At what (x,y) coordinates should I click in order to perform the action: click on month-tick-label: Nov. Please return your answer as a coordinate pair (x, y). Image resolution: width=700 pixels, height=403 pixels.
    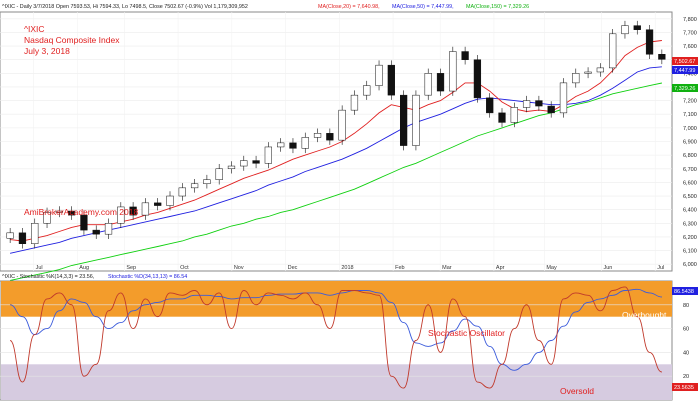
    Looking at the image, I should click on (239, 268).